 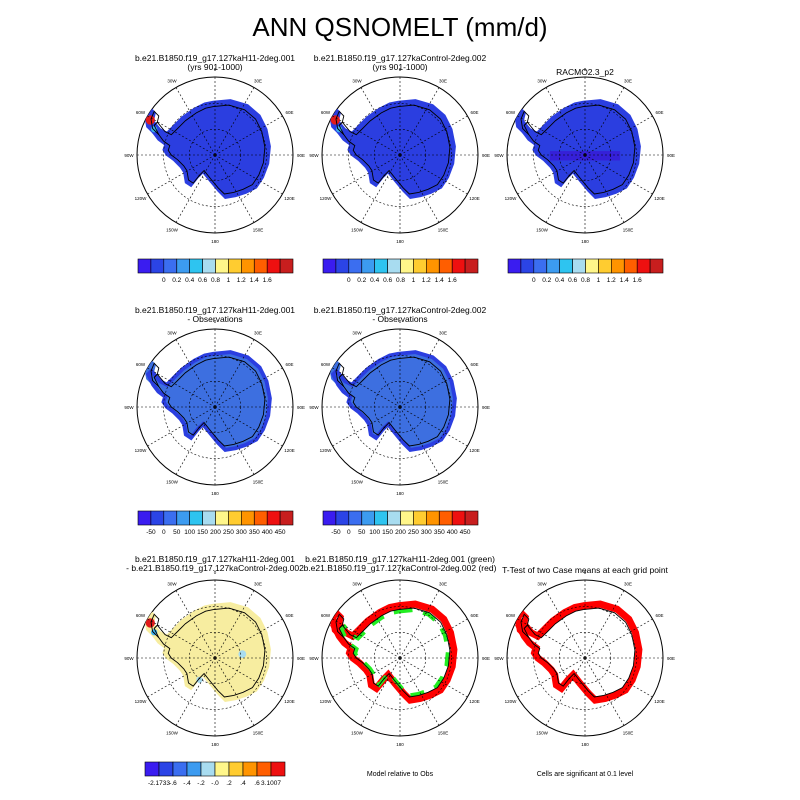 I want to click on panel-title-text: RACMO2.3_p2, so click(x=585, y=72).